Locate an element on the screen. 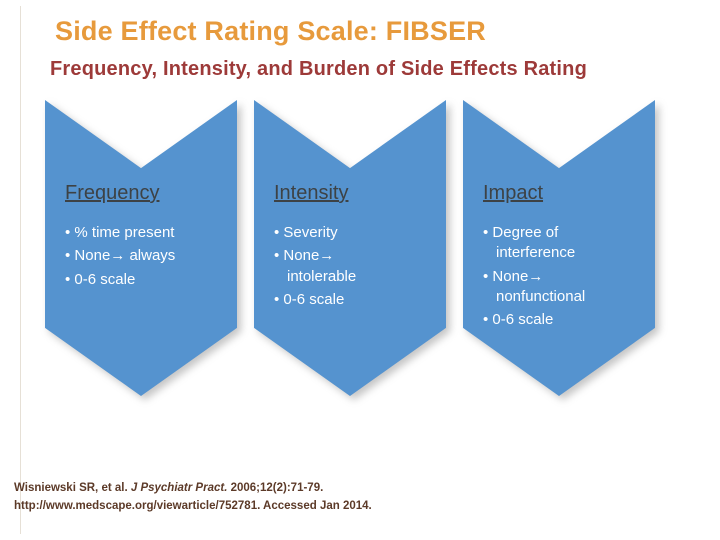 The image size is (720, 540). left-border-line is located at coordinates (20, 270).